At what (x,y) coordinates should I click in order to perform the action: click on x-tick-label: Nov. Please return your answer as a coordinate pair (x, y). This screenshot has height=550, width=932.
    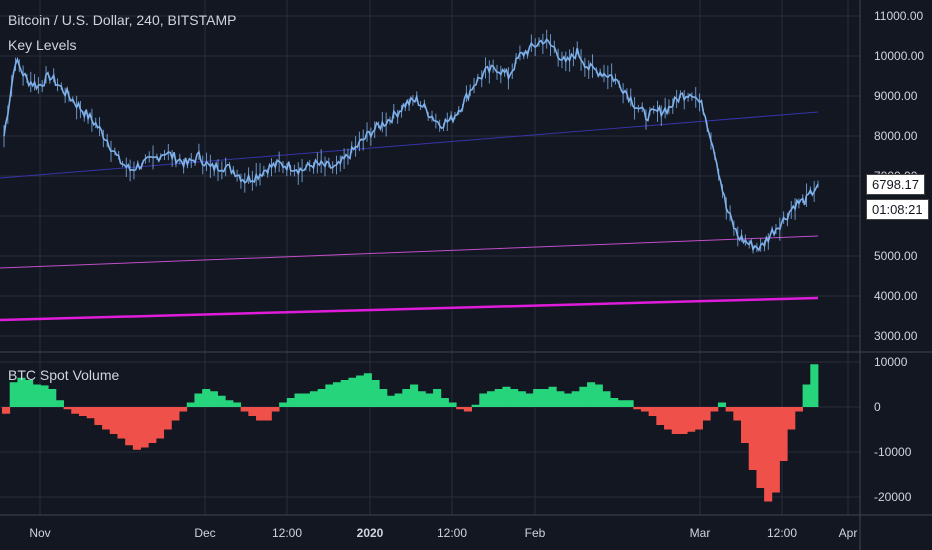
    Looking at the image, I should click on (39, 533).